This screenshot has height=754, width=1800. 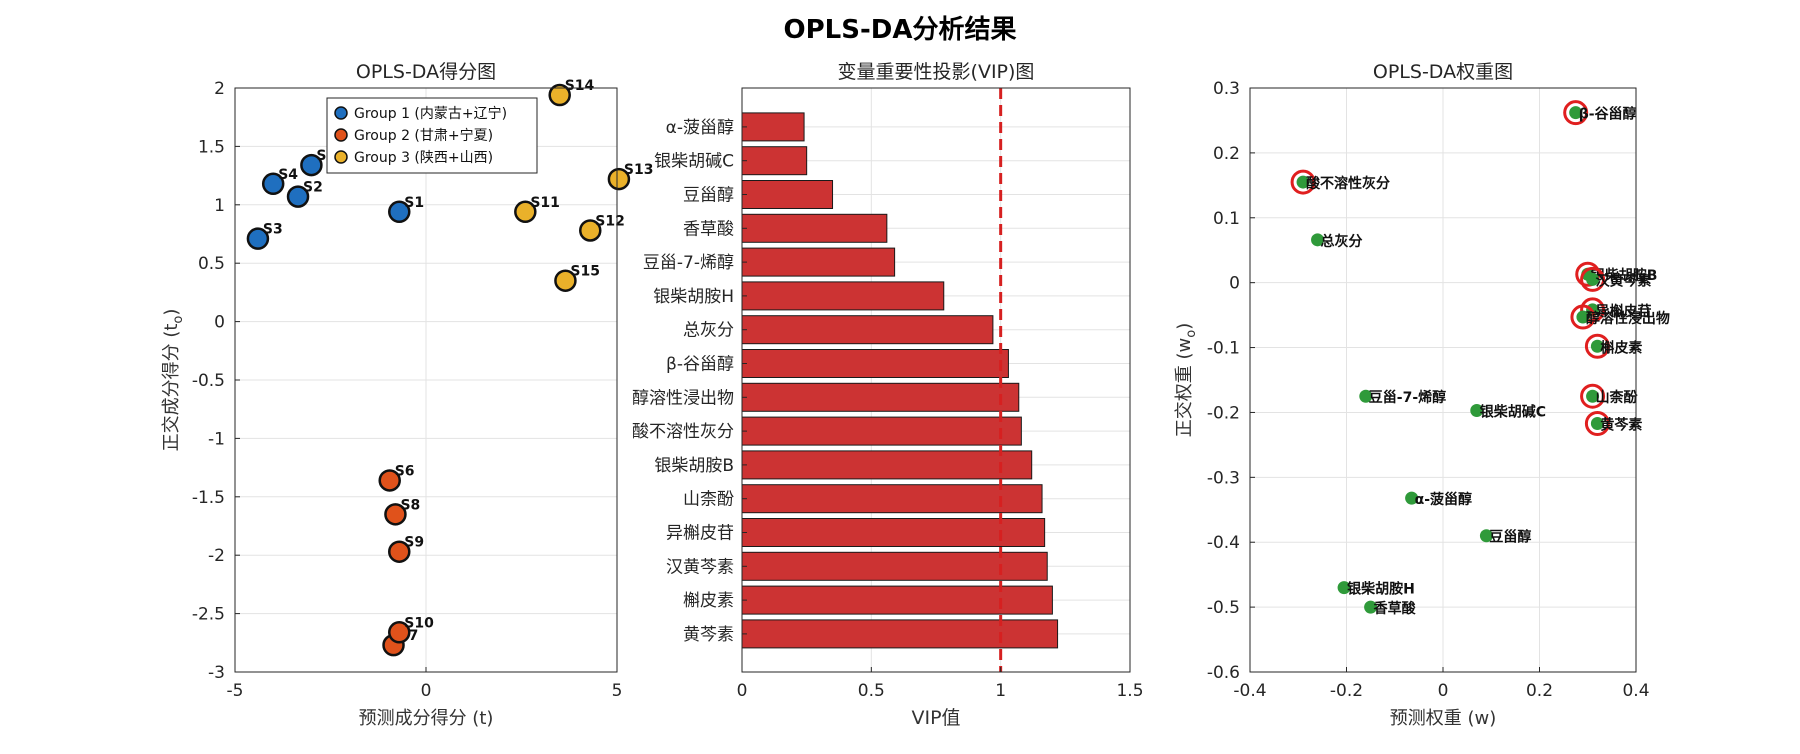 I want to click on vip-category-label: 银柴胡胺B, so click(x=694, y=466).